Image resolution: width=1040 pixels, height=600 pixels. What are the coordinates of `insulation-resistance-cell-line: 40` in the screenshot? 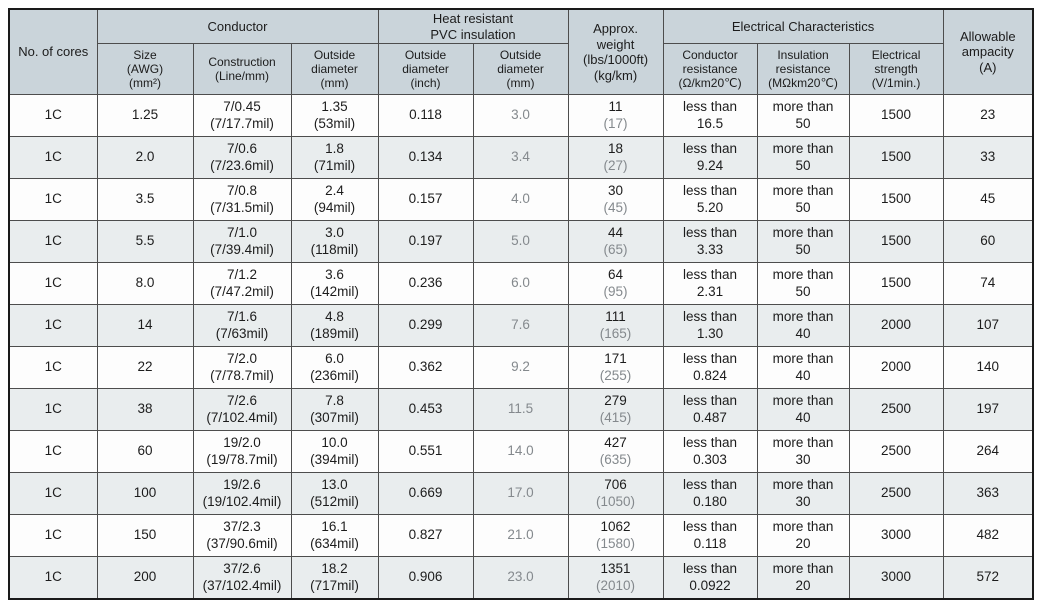 It's located at (803, 417).